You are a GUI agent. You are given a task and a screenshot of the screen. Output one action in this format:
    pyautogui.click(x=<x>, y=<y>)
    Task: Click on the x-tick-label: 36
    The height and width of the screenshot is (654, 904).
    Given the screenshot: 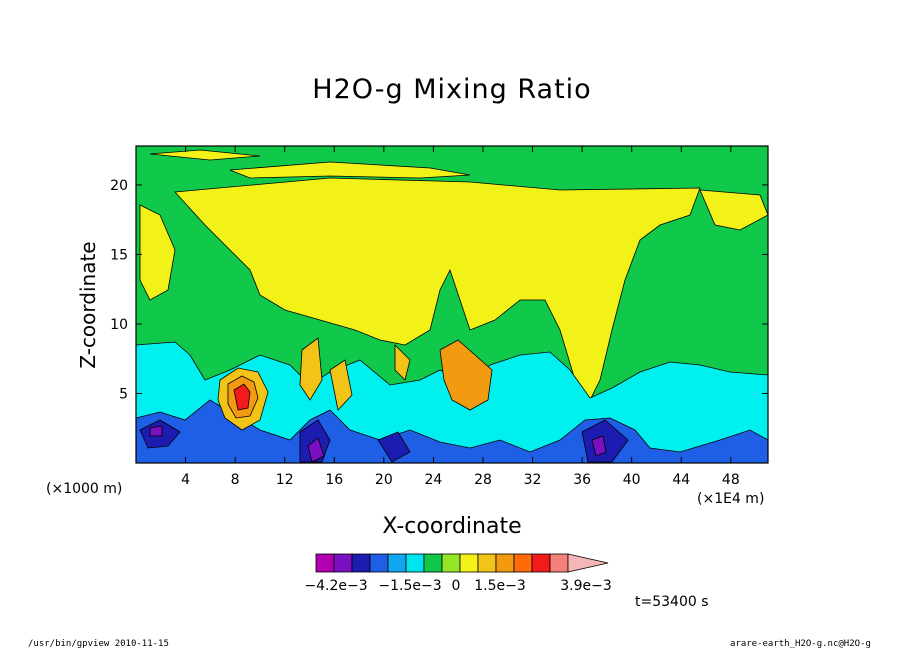 What is the action you would take?
    pyautogui.click(x=582, y=480)
    